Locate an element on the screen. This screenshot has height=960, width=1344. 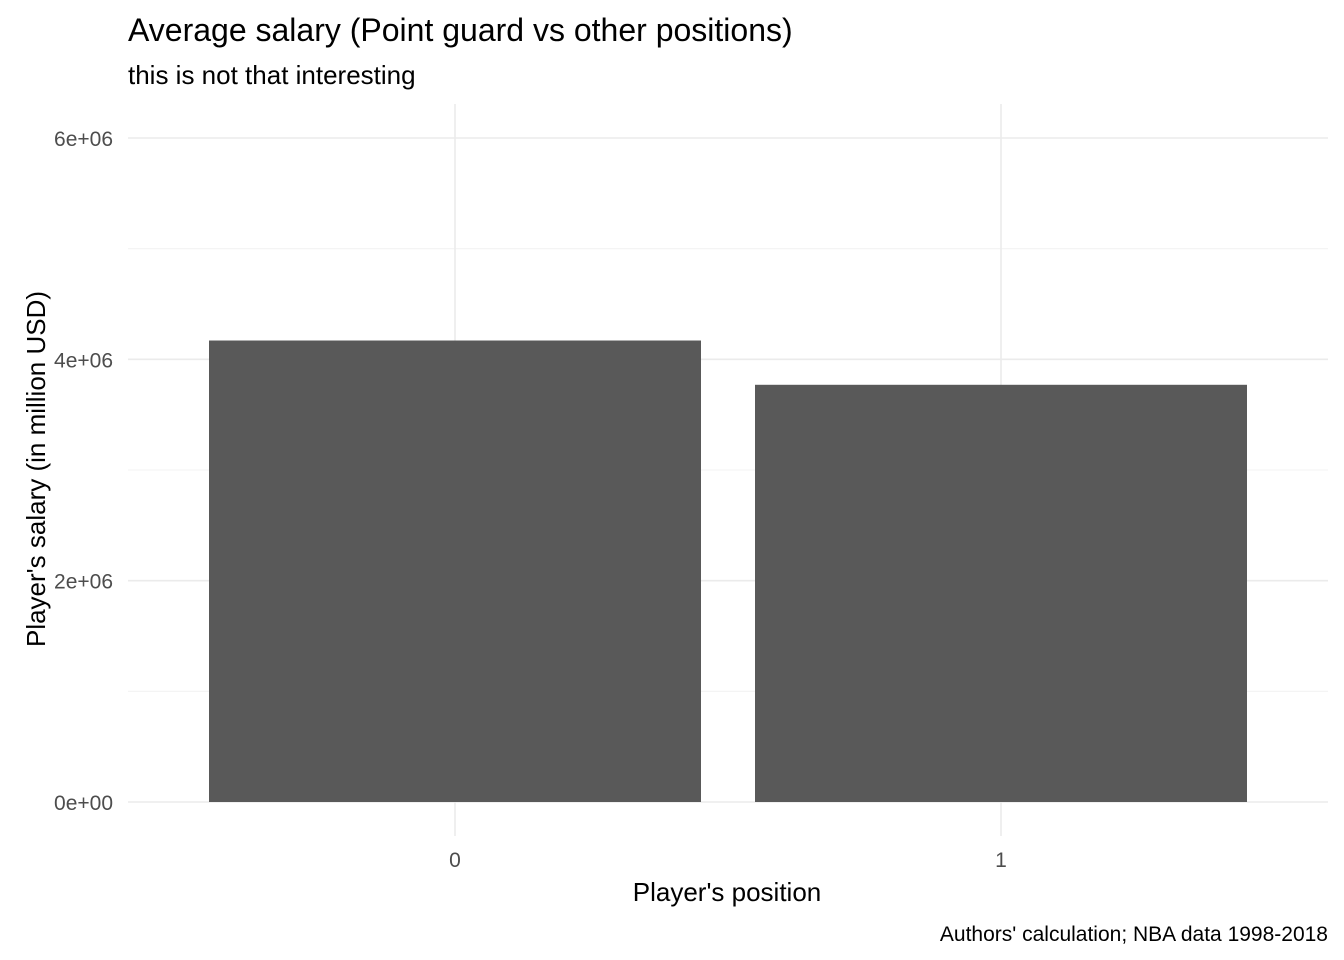
y-tick-label: 0e+00 is located at coordinates (83, 803).